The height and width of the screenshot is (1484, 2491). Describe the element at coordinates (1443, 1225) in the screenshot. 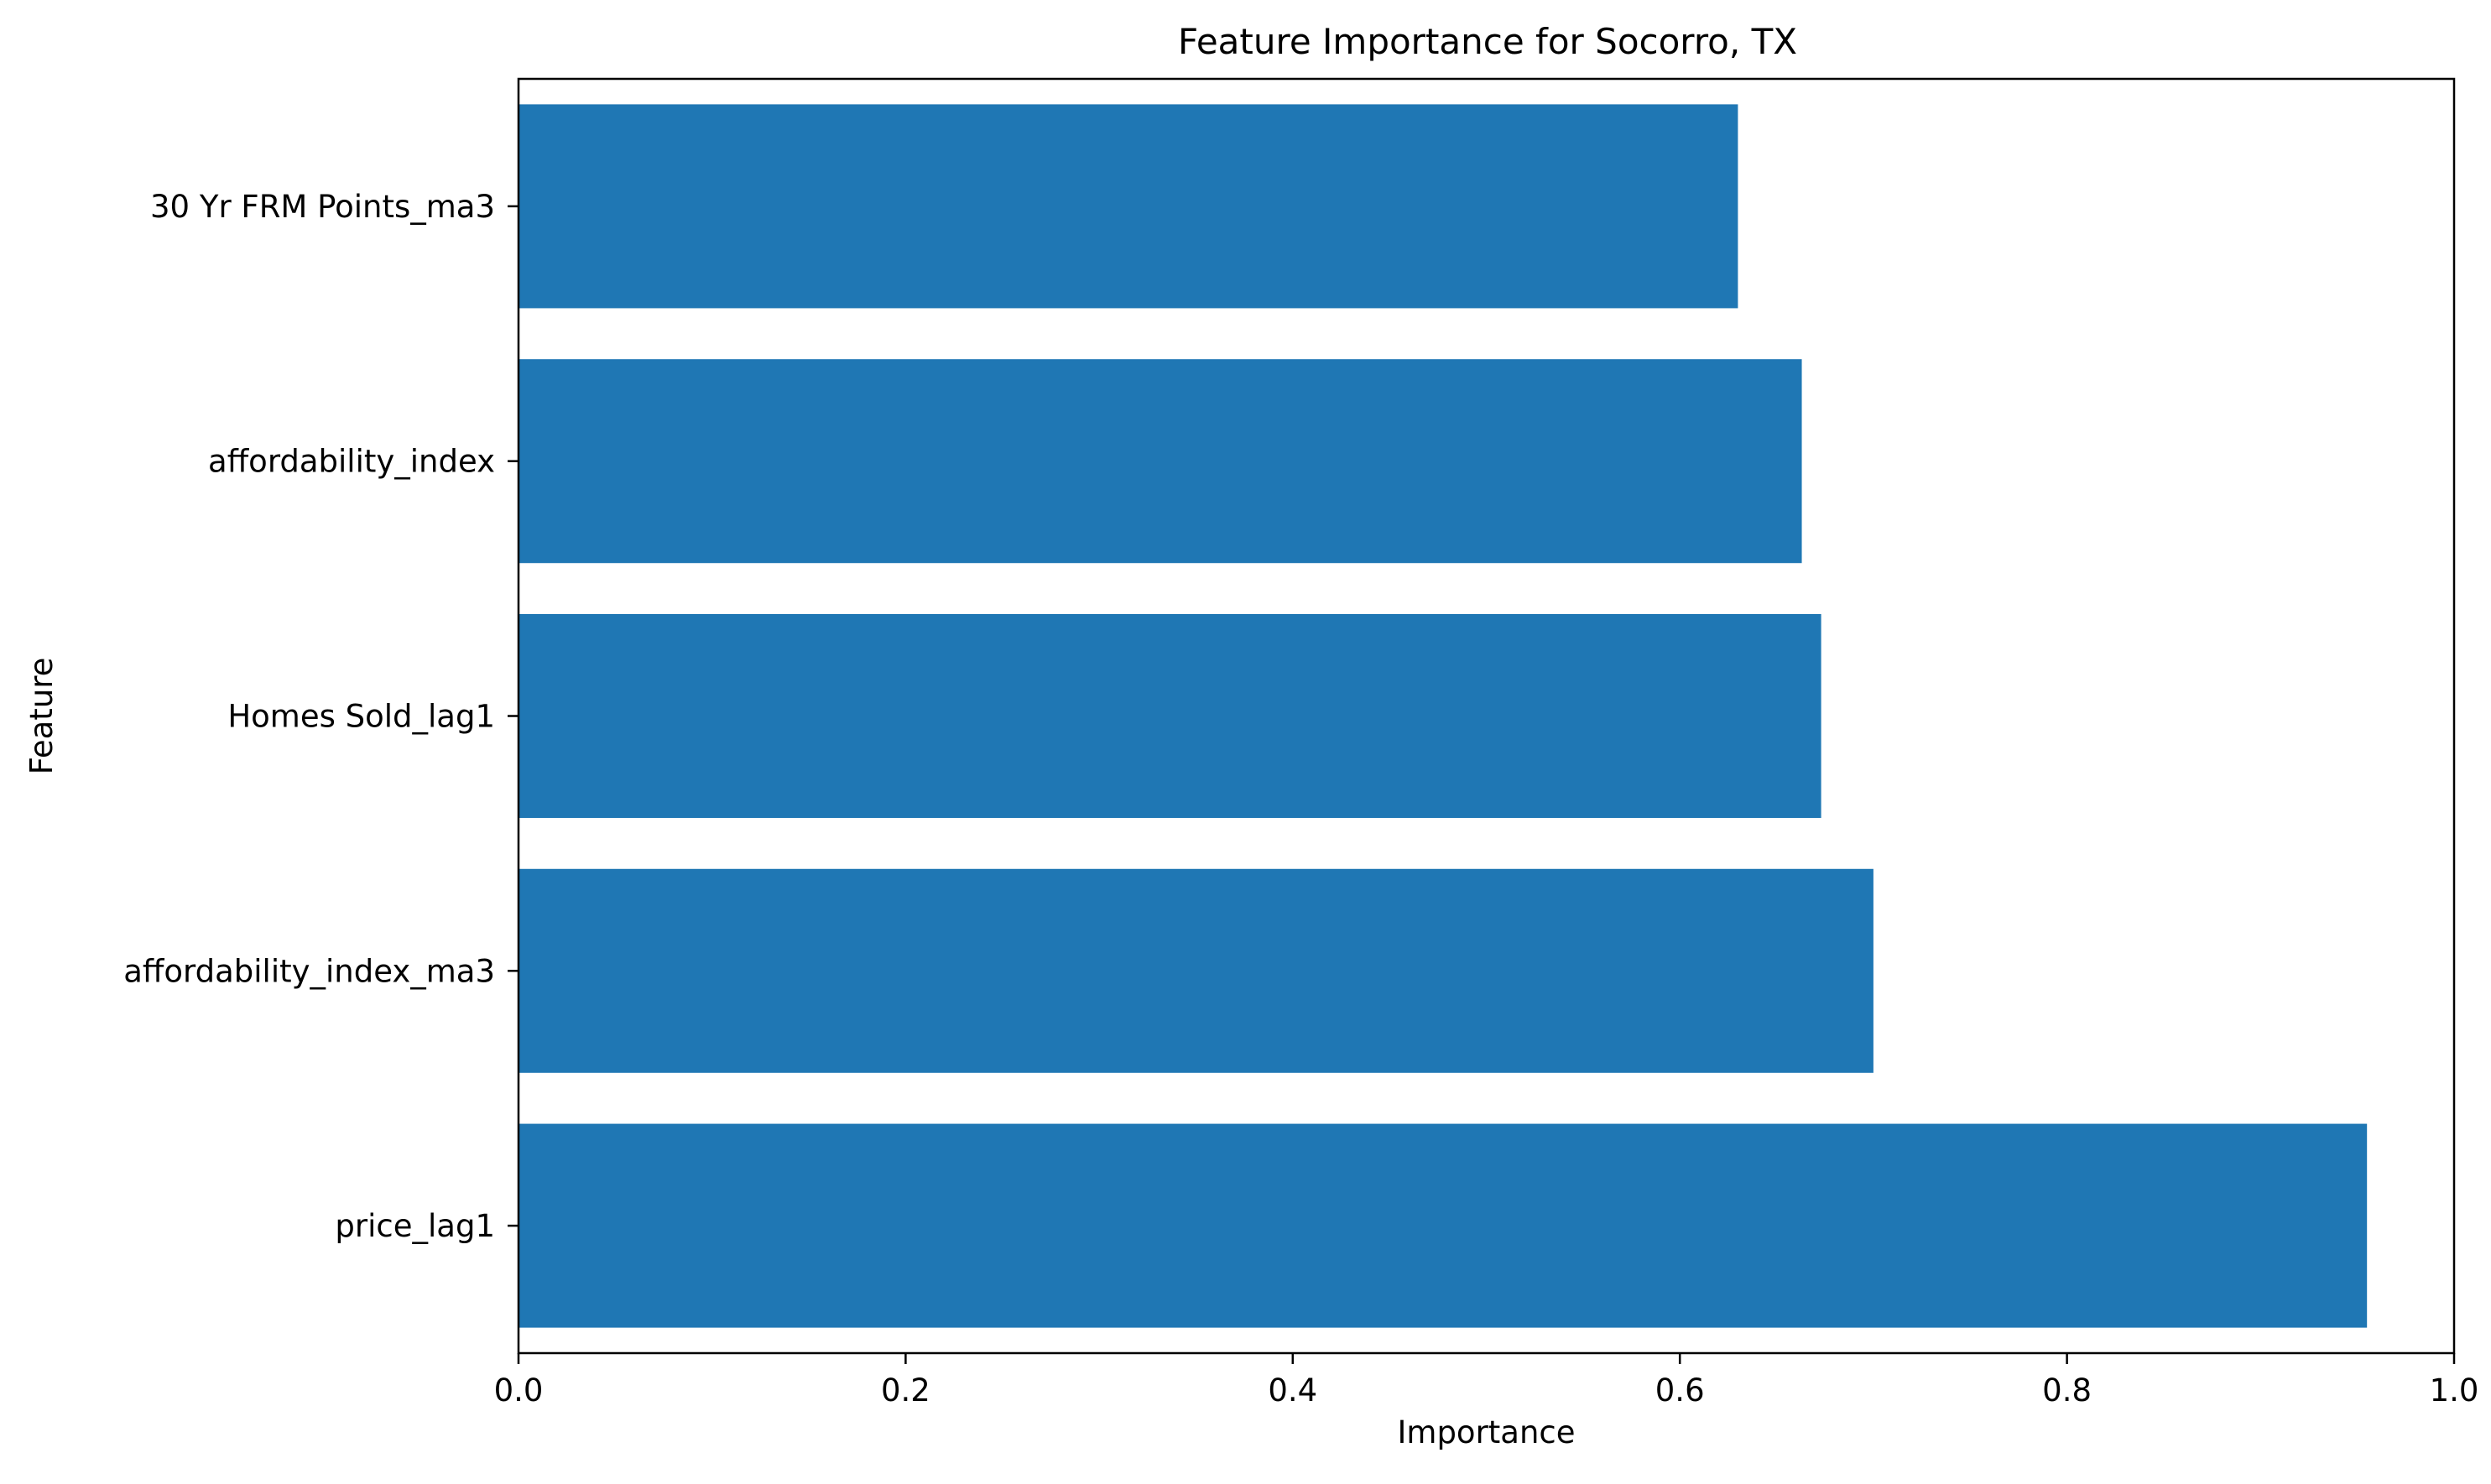

I see `bar-price-lag1` at that location.